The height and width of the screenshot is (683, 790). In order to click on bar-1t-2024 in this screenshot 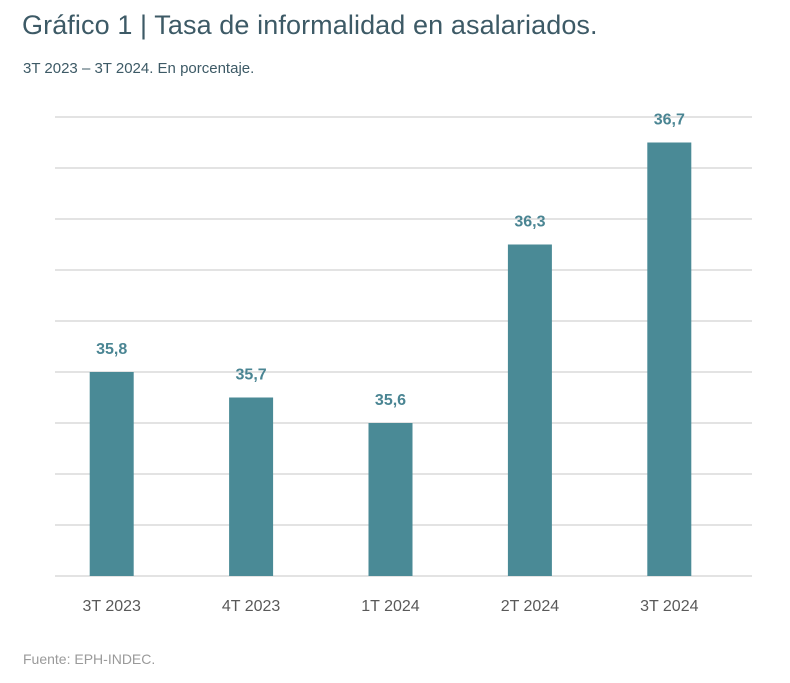, I will do `click(390, 499)`.